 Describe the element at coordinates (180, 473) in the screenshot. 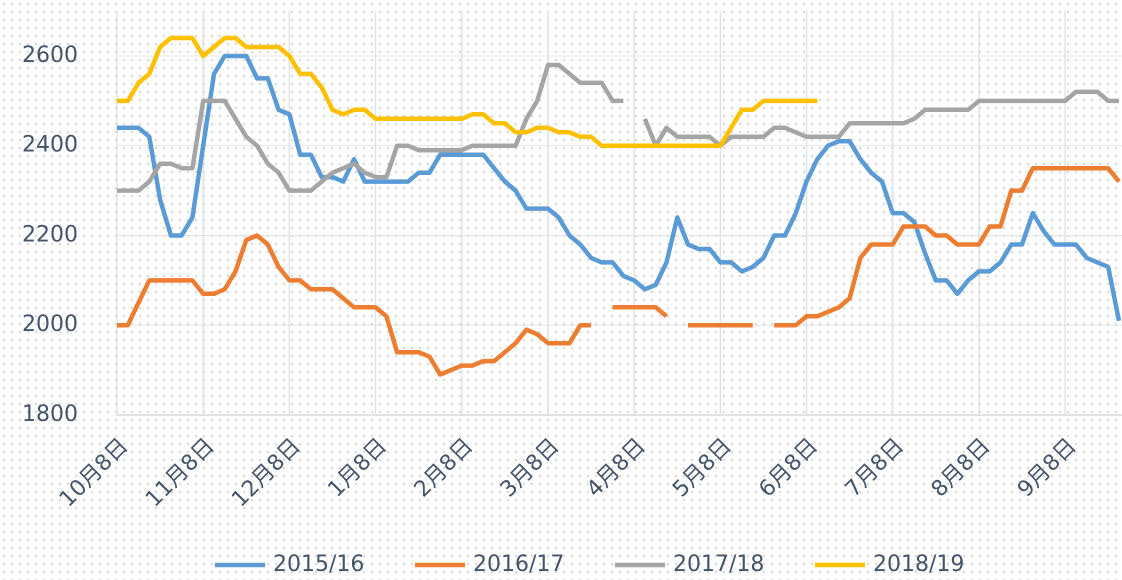

I see `x-tick-label: 11月8日` at that location.